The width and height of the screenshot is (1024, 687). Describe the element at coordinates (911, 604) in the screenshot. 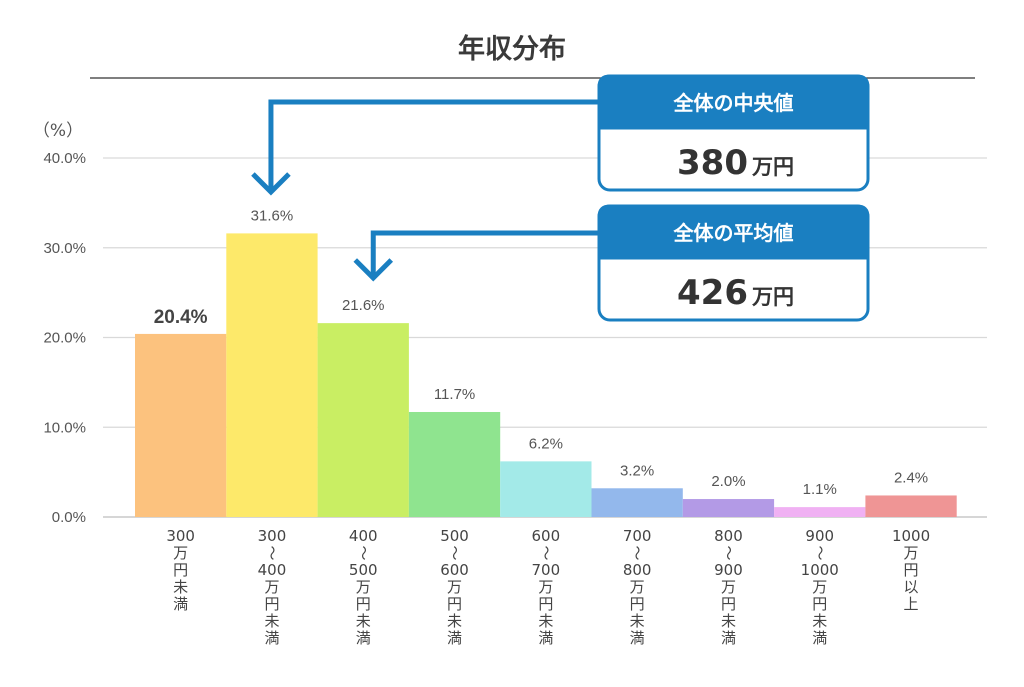

I see `category-label-line: 上` at that location.